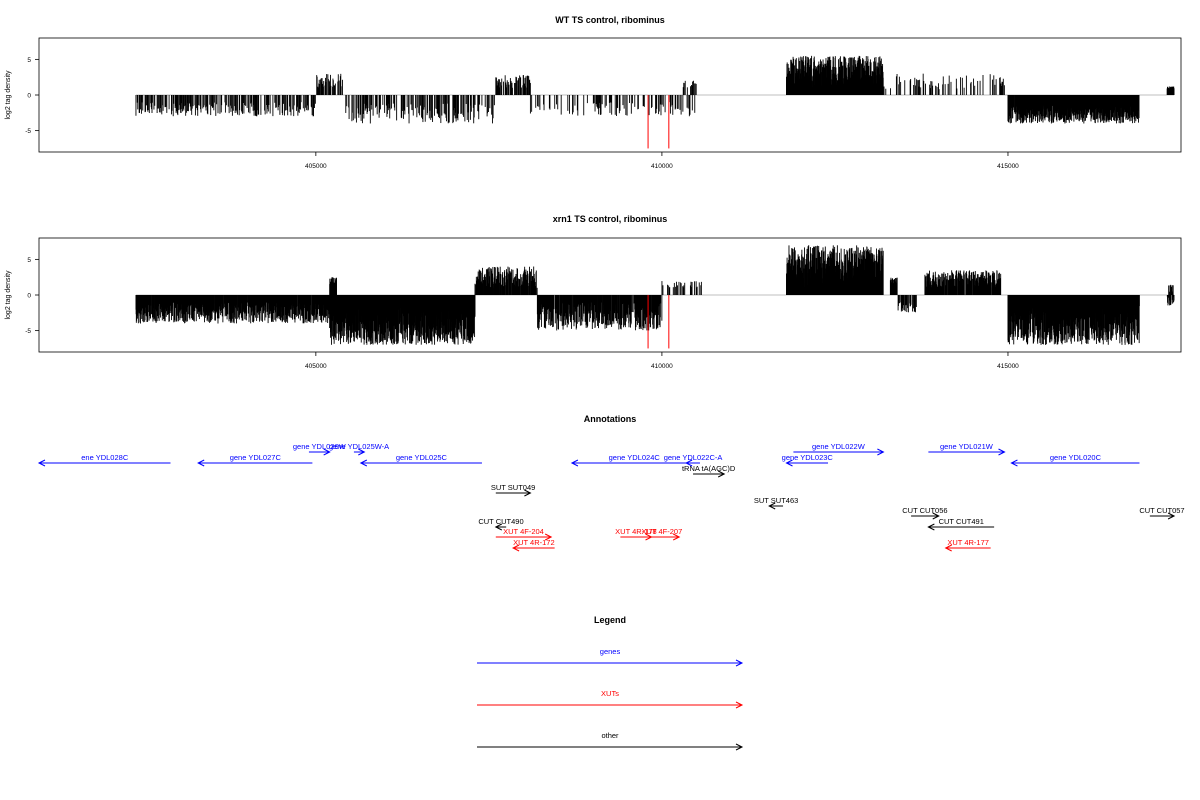  Describe the element at coordinates (1008, 166) in the screenshot. I see `x-tick-label: 415000` at that location.